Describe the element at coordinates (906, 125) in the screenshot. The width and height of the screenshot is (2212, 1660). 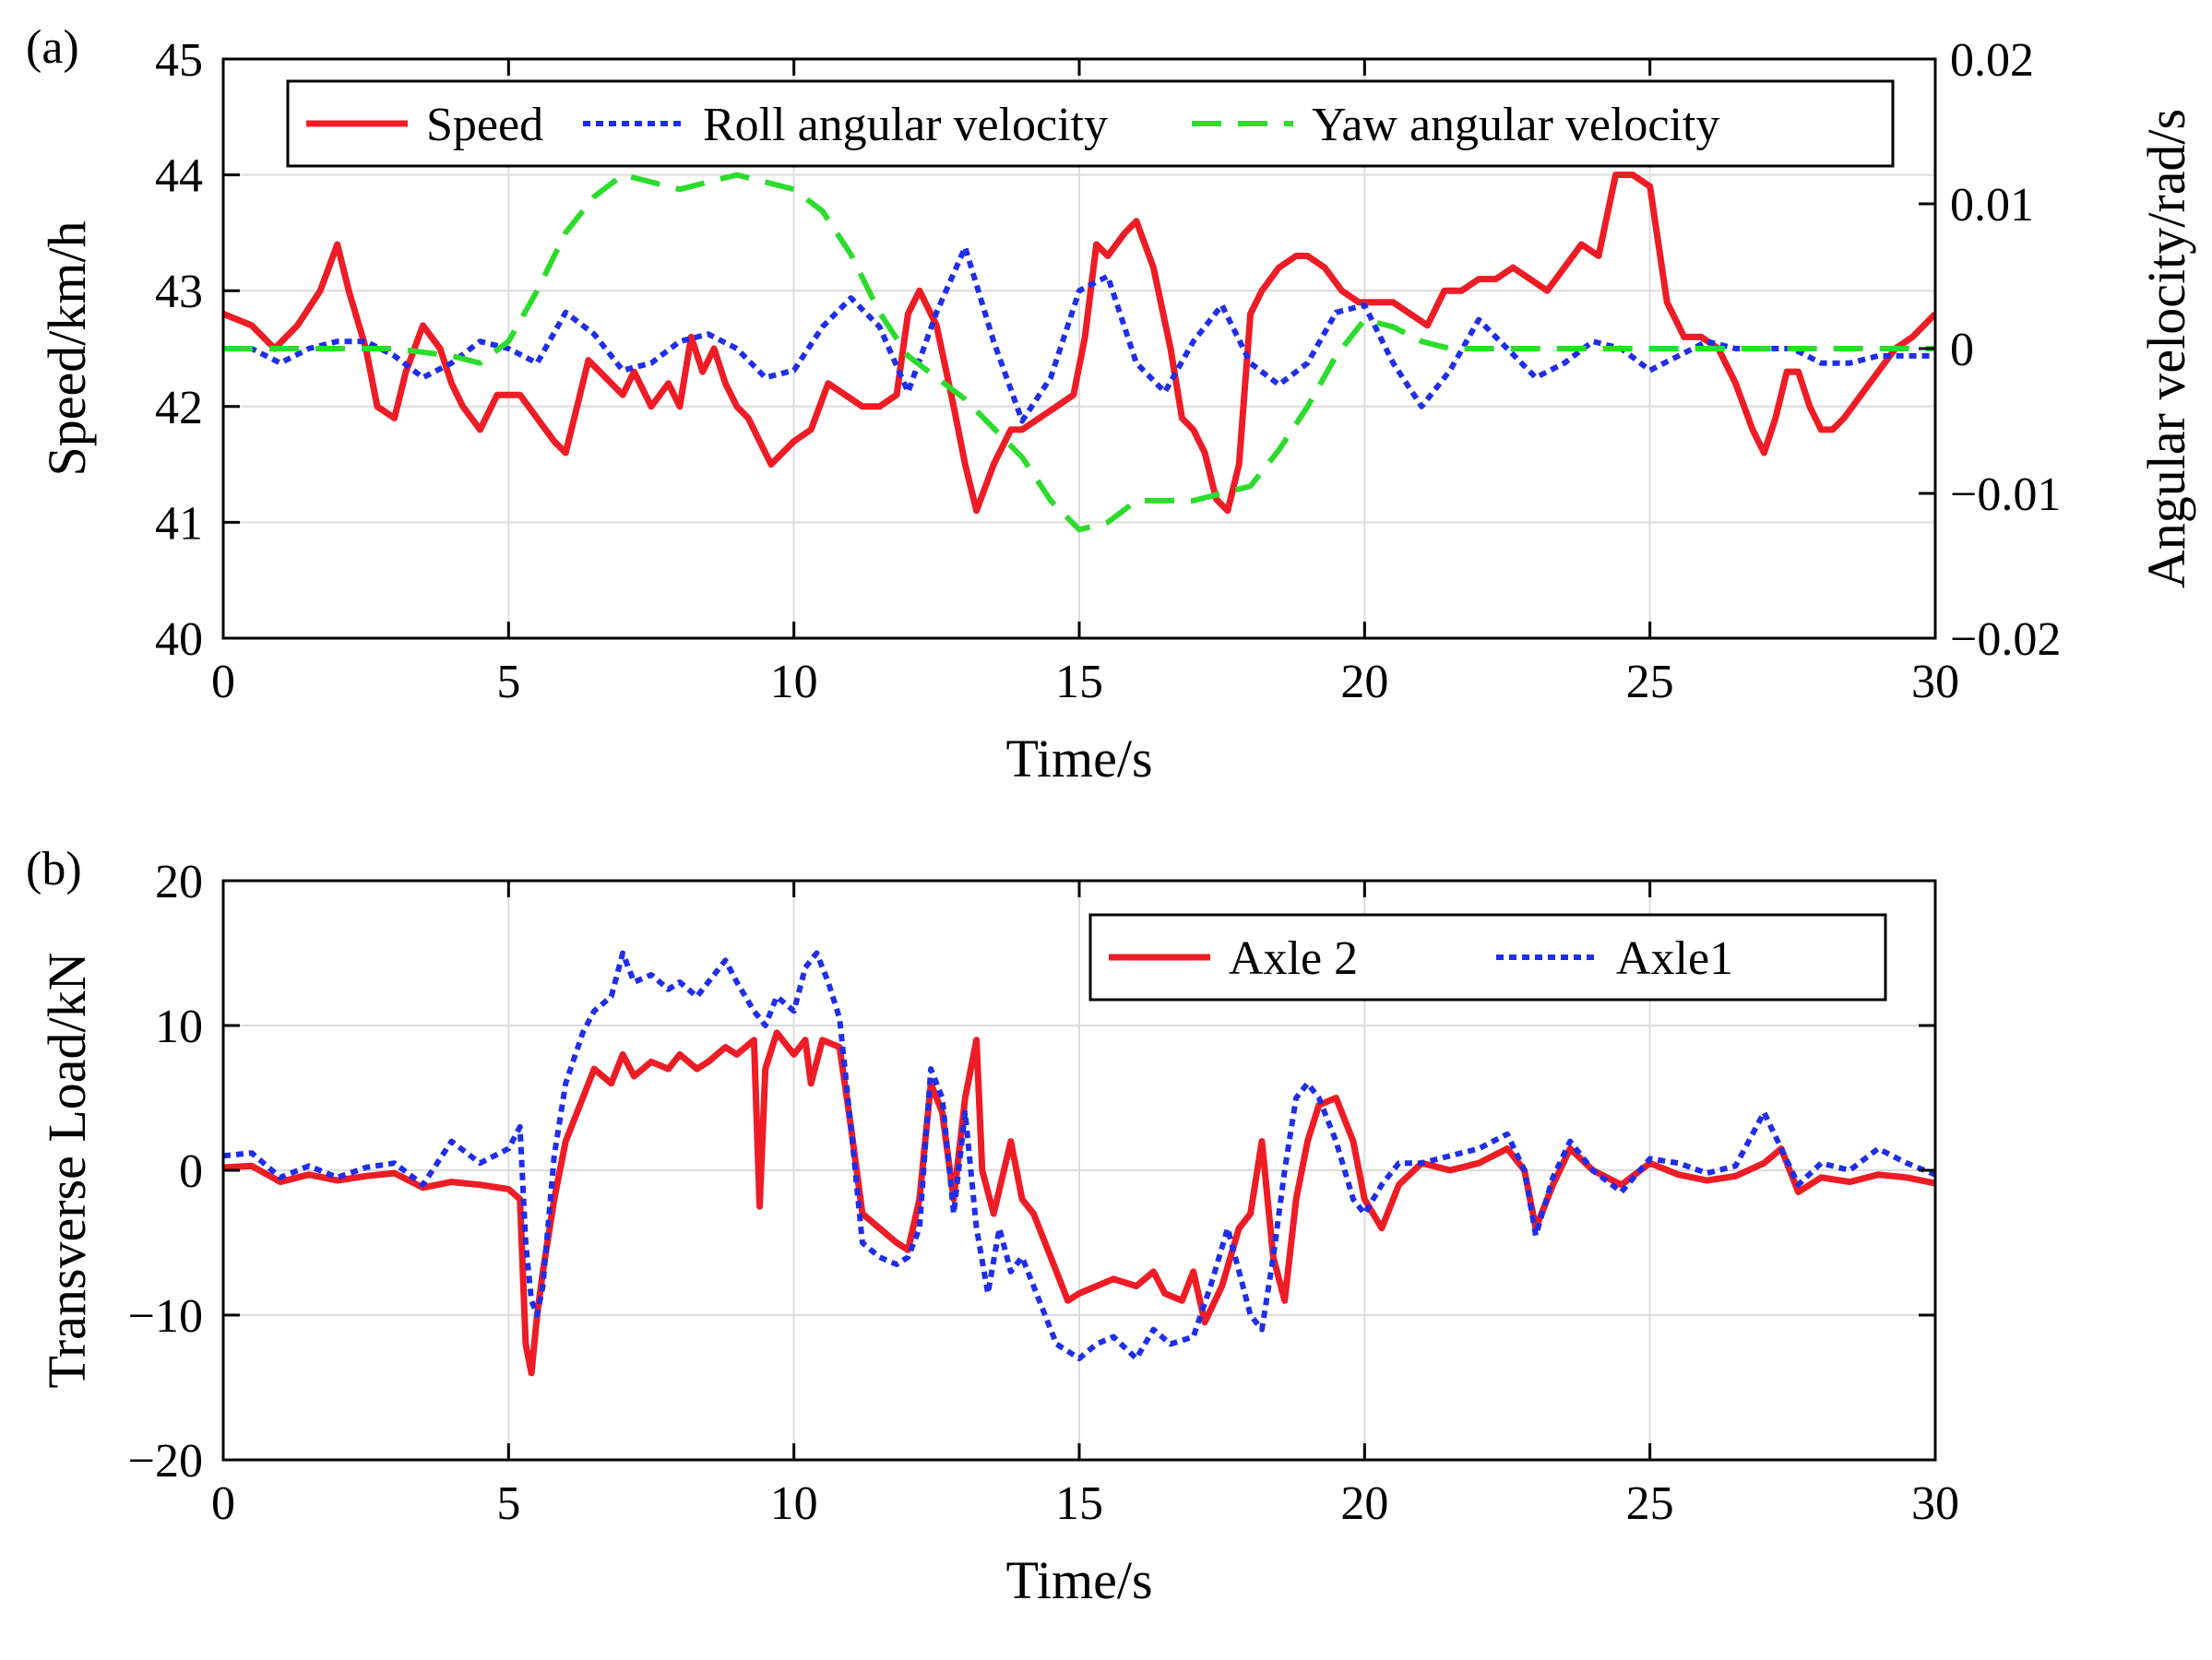
I see `legend-label: Roll angular velocity` at that location.